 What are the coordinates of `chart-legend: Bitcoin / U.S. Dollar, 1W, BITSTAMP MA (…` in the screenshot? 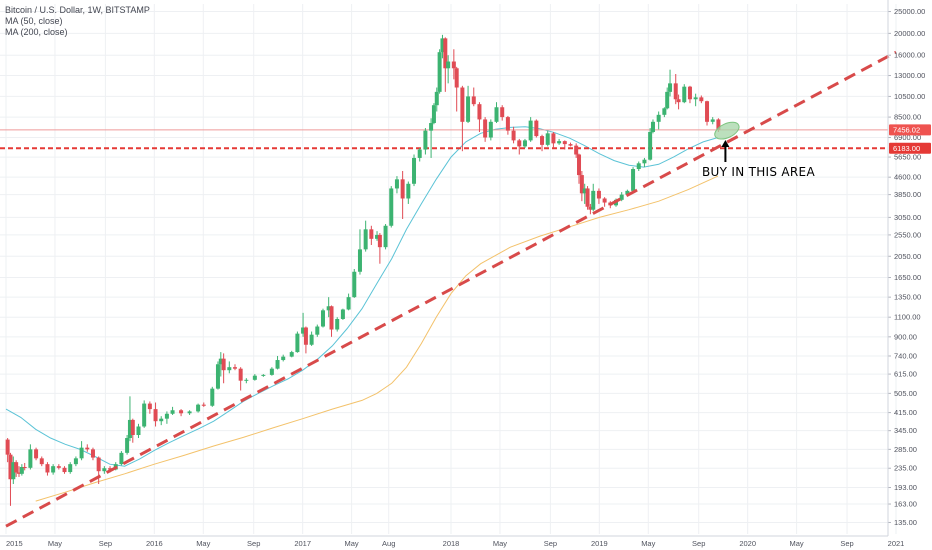 It's located at (77, 21).